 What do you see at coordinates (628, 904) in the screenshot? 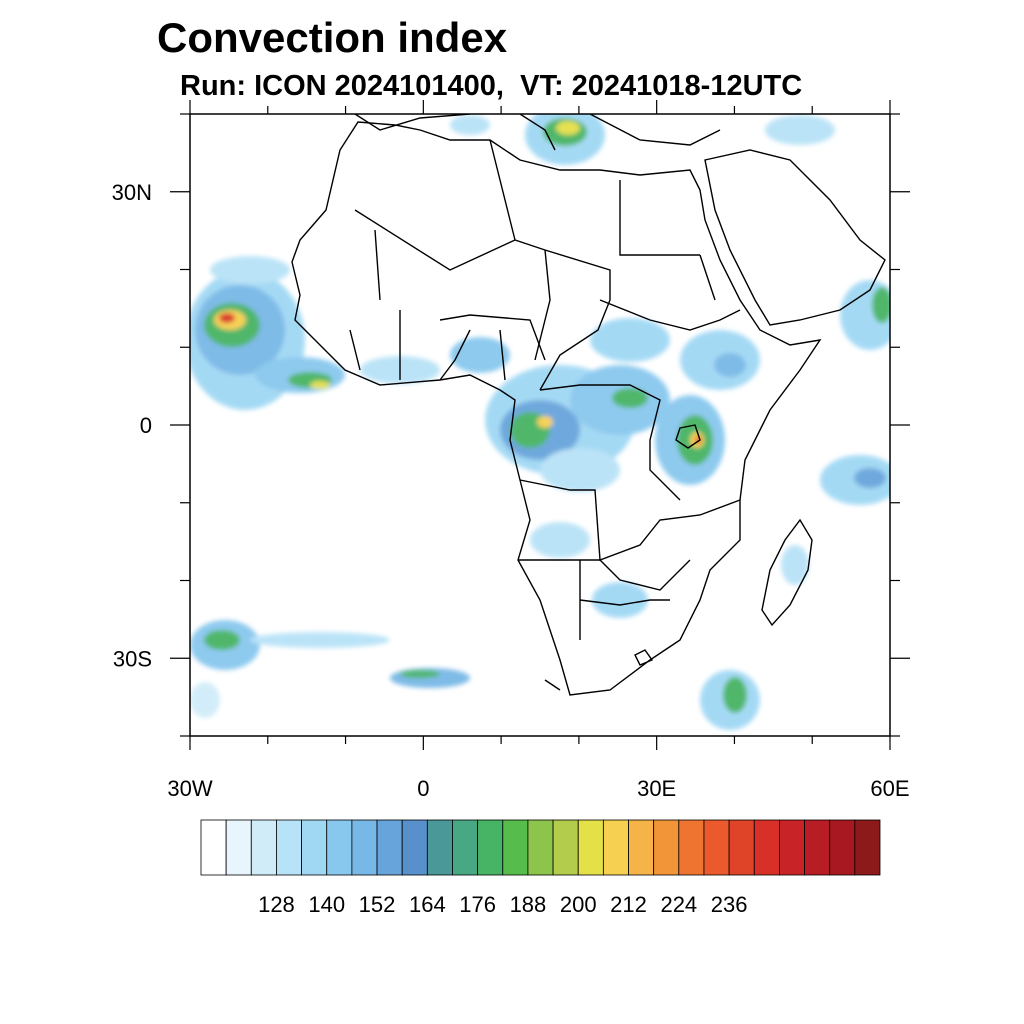
I see `colorbar-label: 212` at bounding box center [628, 904].